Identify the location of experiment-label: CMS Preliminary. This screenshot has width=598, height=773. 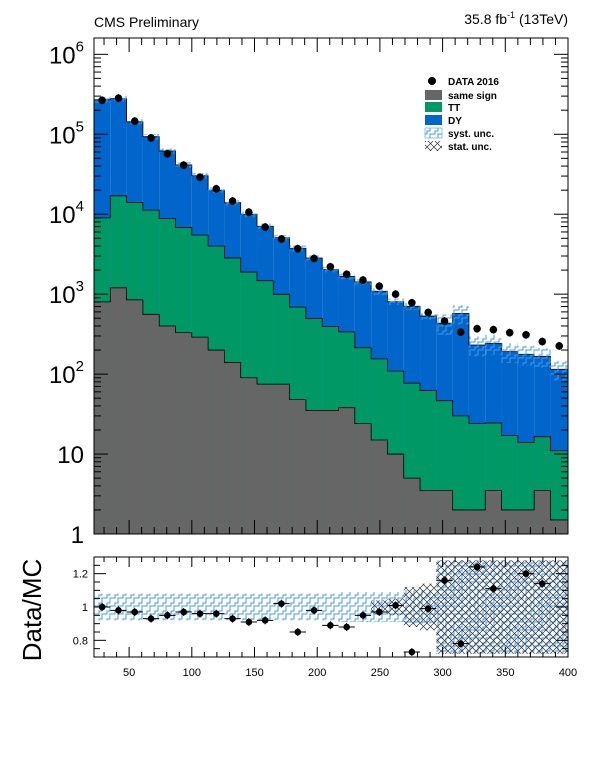
(146, 22).